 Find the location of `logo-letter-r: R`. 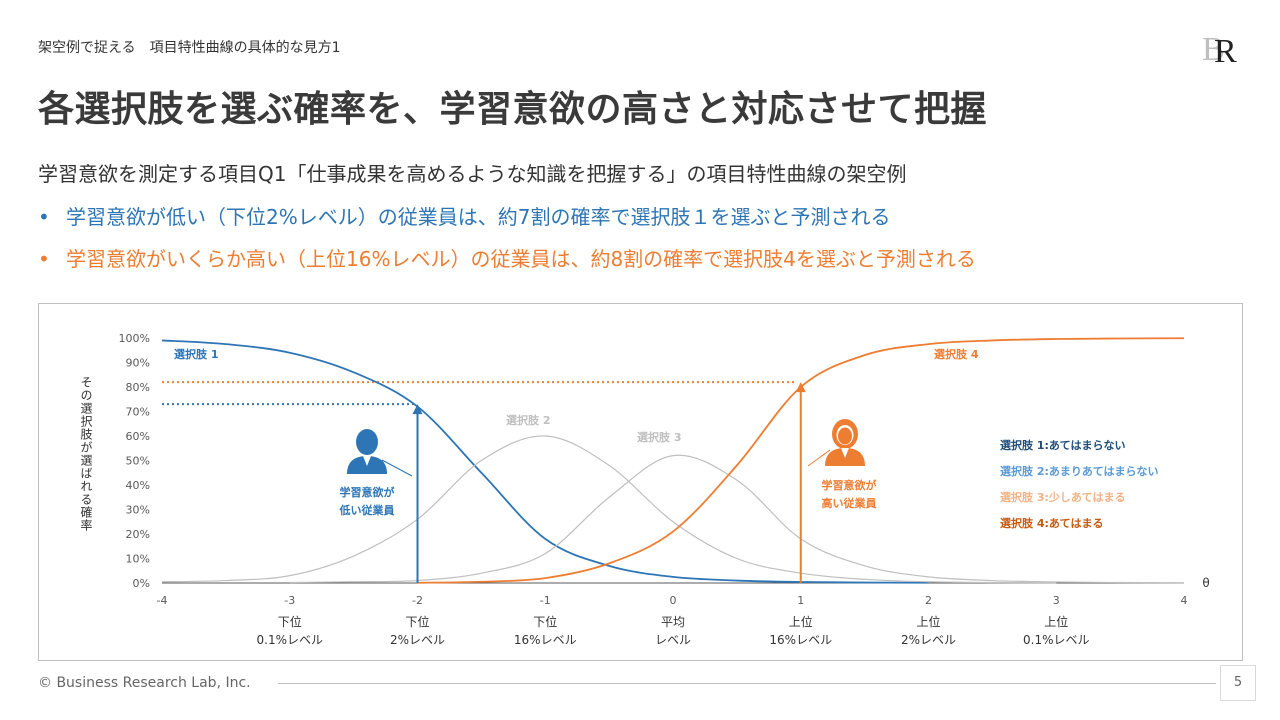

logo-letter-r: R is located at coordinates (1225, 49).